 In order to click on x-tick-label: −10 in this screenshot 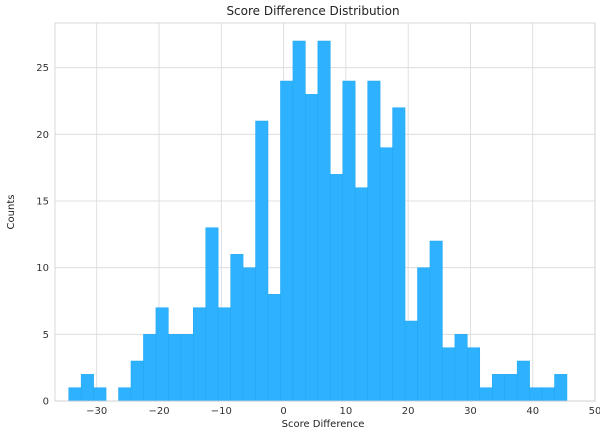, I will do `click(221, 411)`.